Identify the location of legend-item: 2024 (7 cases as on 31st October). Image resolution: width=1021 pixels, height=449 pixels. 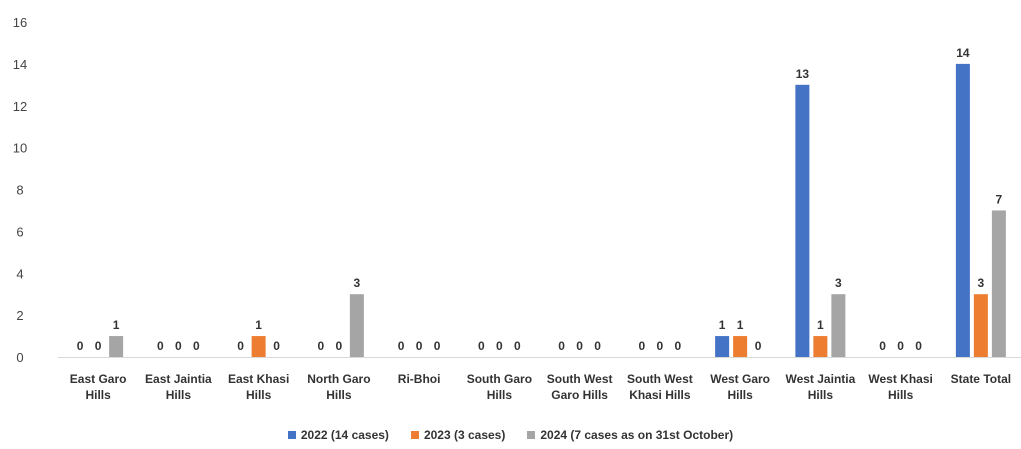
(630, 435).